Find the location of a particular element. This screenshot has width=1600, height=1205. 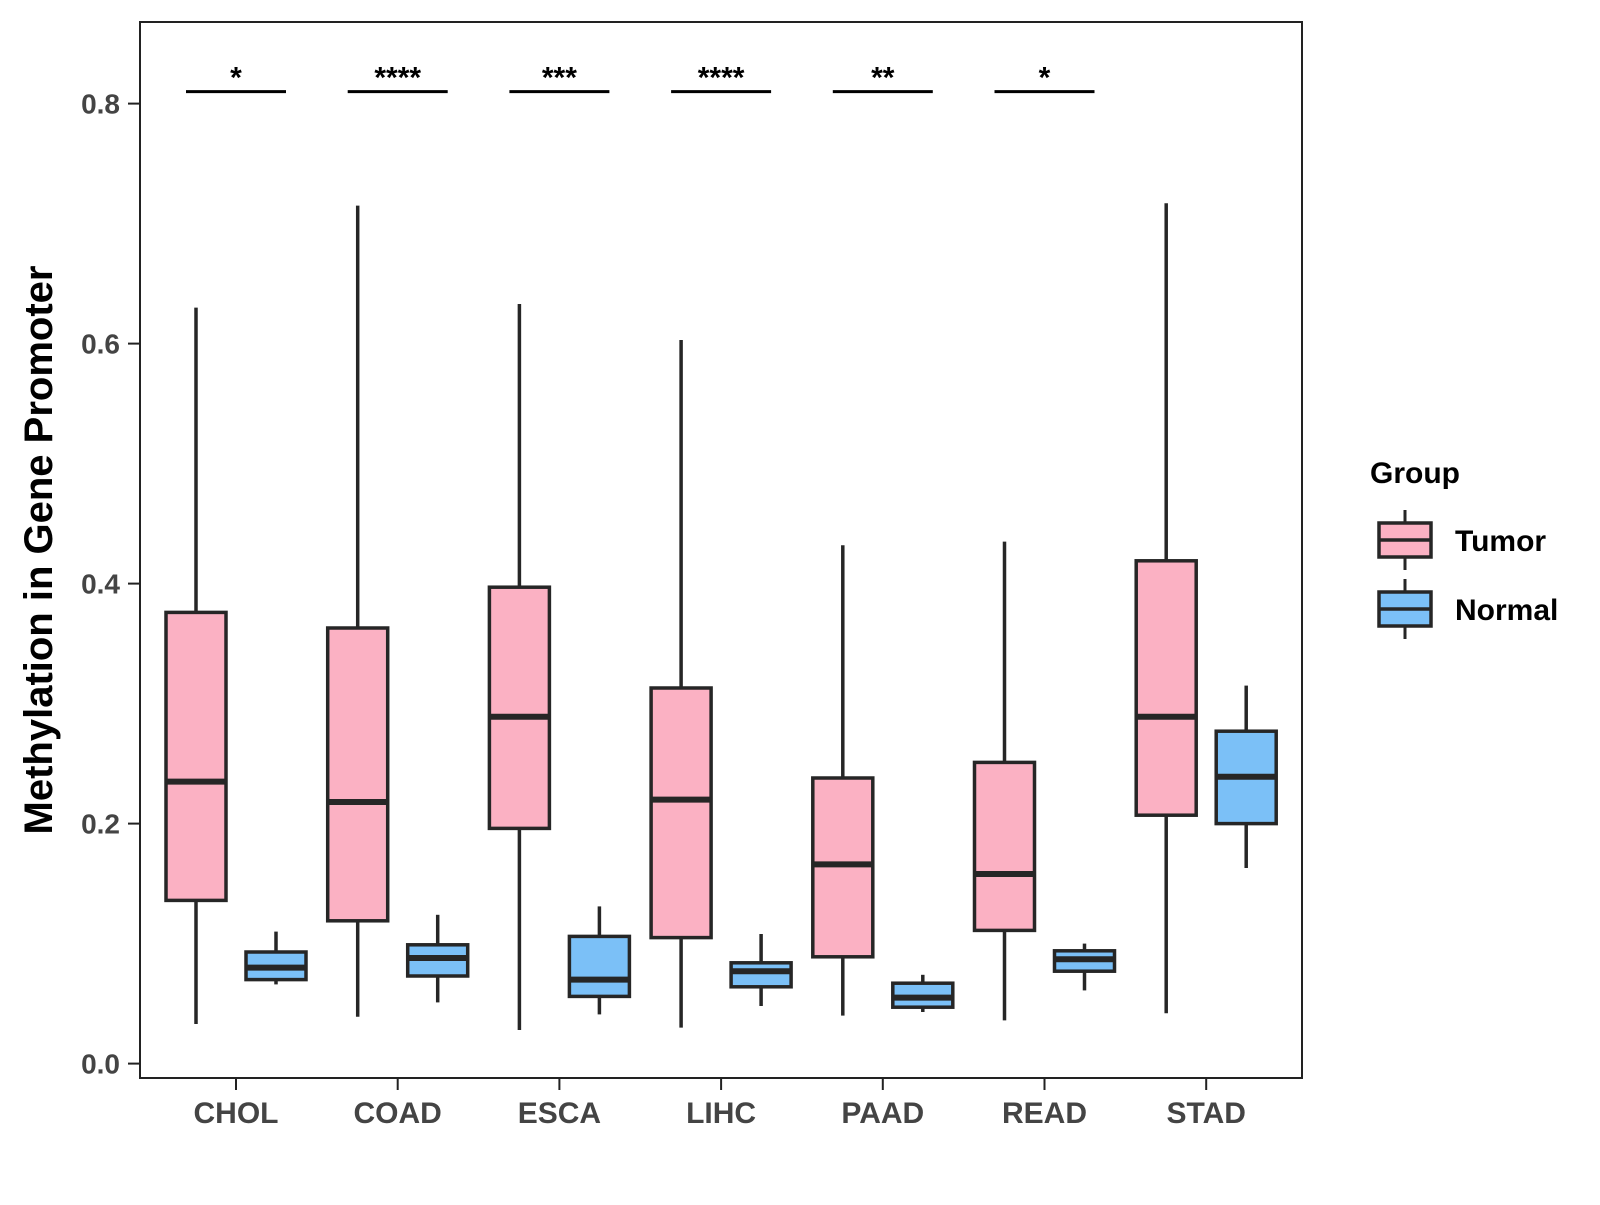

y-tick-label-2: 0.4 is located at coordinates (100, 584).